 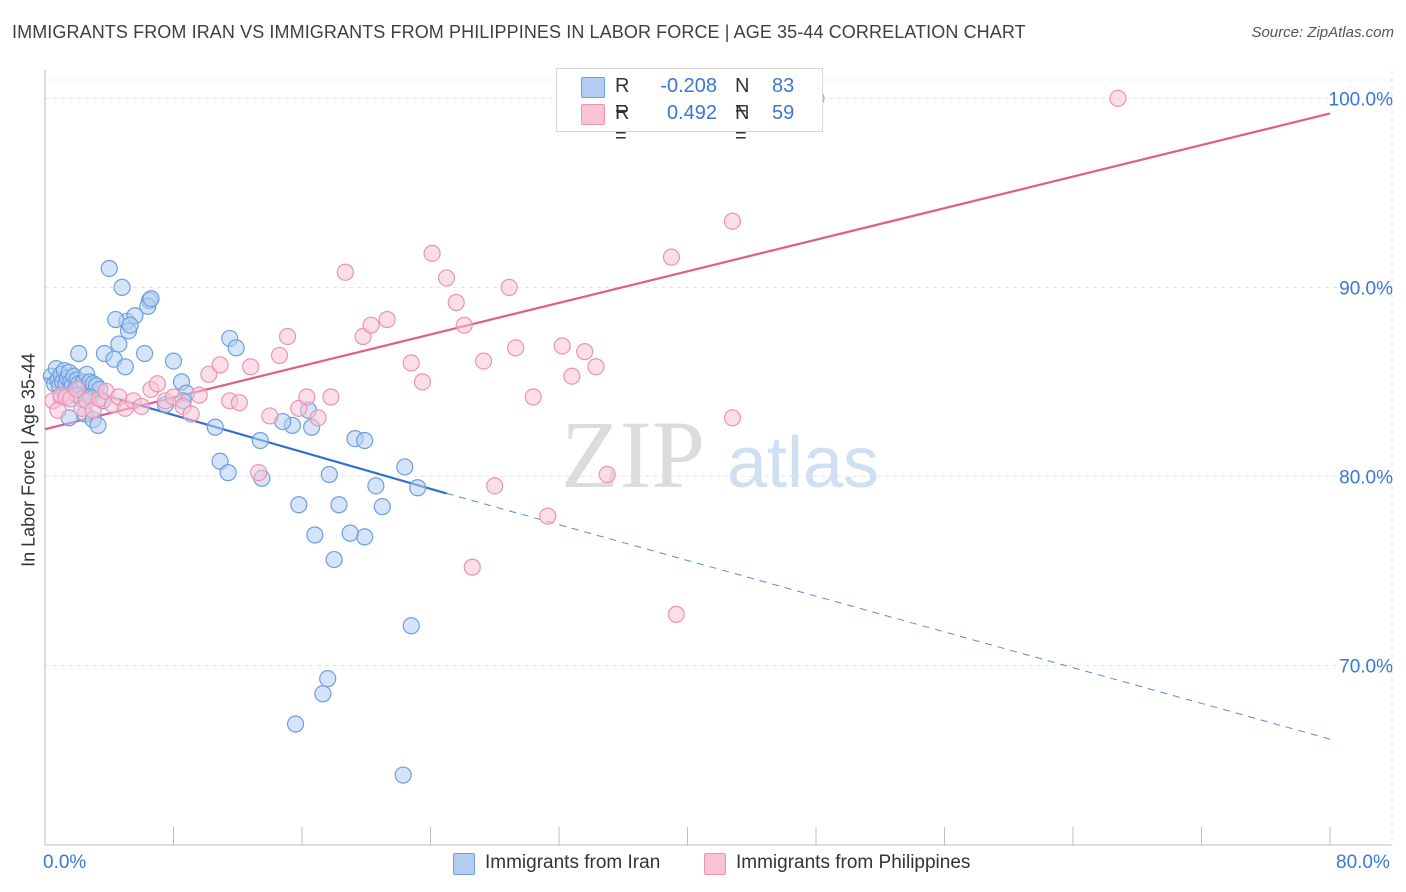 I want to click on bottom-legend-philippines-icon, so click(x=715, y=864).